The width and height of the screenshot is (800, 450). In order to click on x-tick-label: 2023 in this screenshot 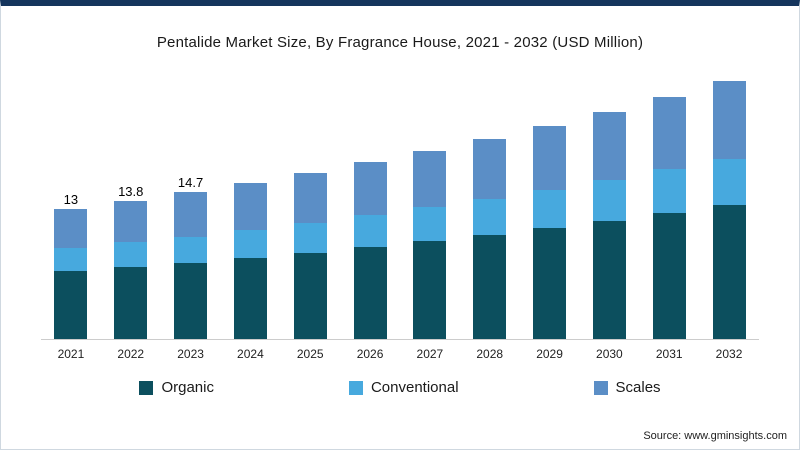, I will do `click(190, 354)`.